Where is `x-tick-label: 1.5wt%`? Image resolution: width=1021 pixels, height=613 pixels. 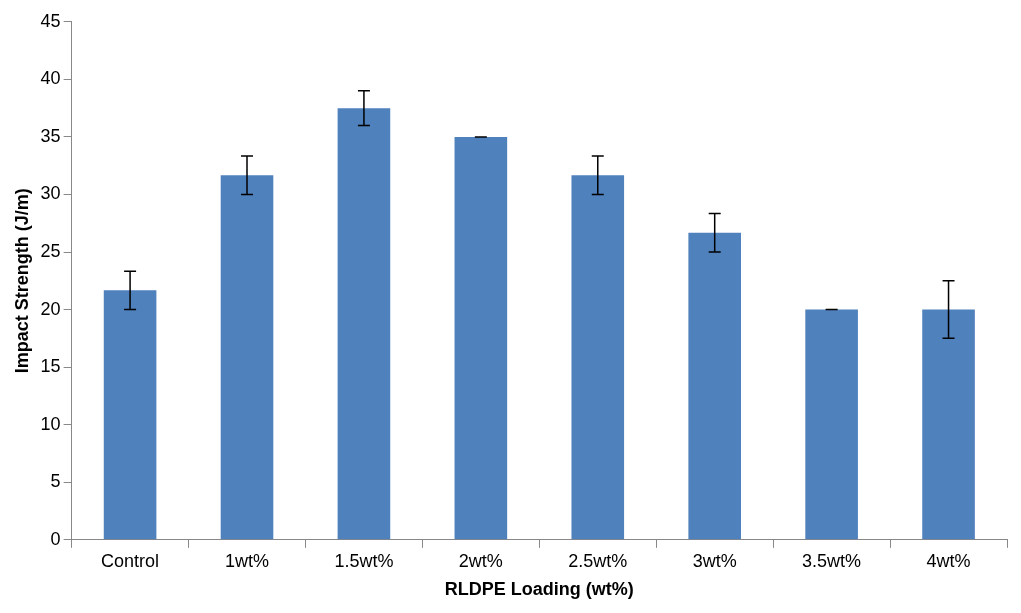
x-tick-label: 1.5wt% is located at coordinates (364, 560).